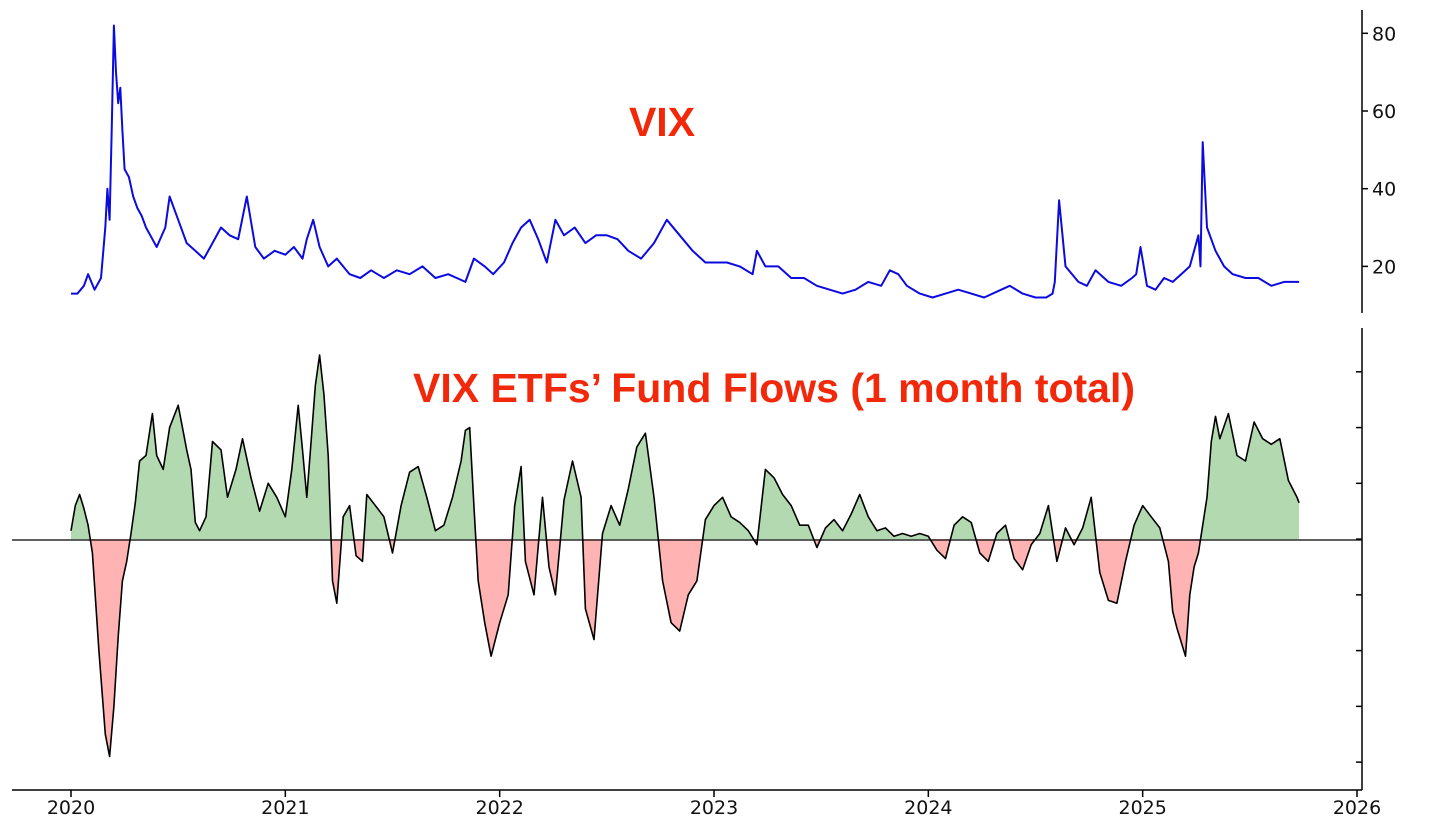  What do you see at coordinates (285, 808) in the screenshot?
I see `x-tick-label: 2021` at bounding box center [285, 808].